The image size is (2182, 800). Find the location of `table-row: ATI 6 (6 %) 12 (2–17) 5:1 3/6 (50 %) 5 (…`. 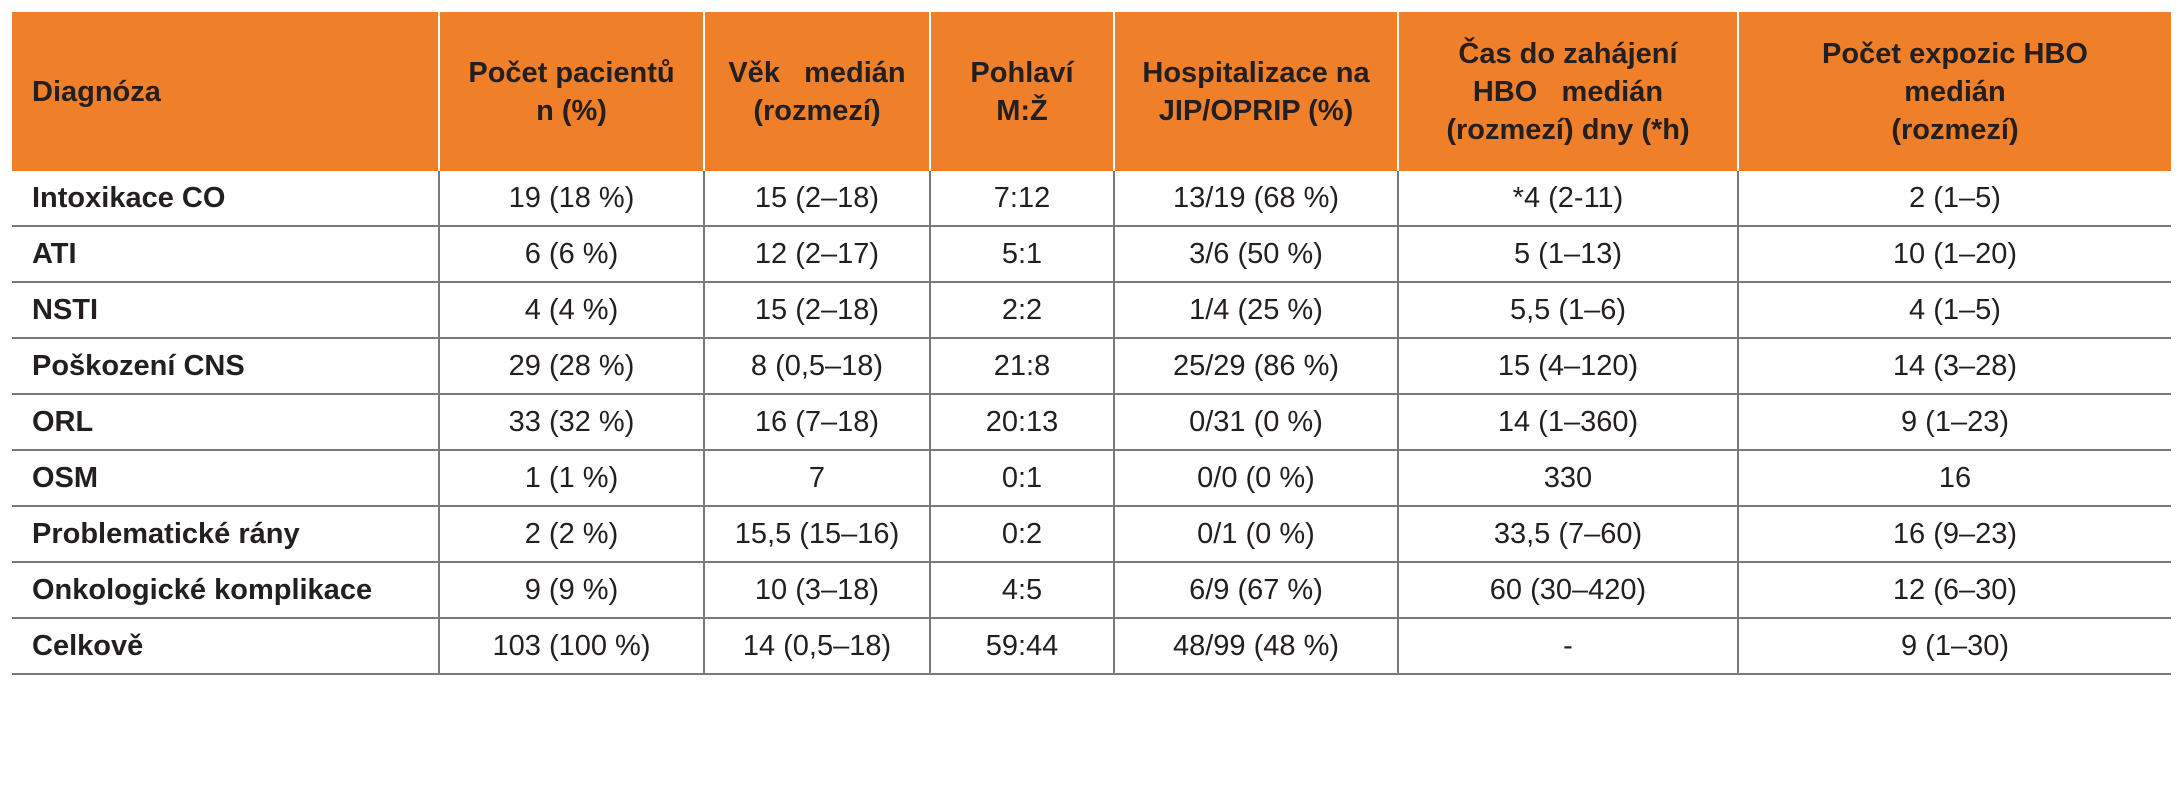

table-row: ATI 6 (6 %) 12 (2–17) 5:1 3/6 (50 %) 5 (… is located at coordinates (1091, 253).